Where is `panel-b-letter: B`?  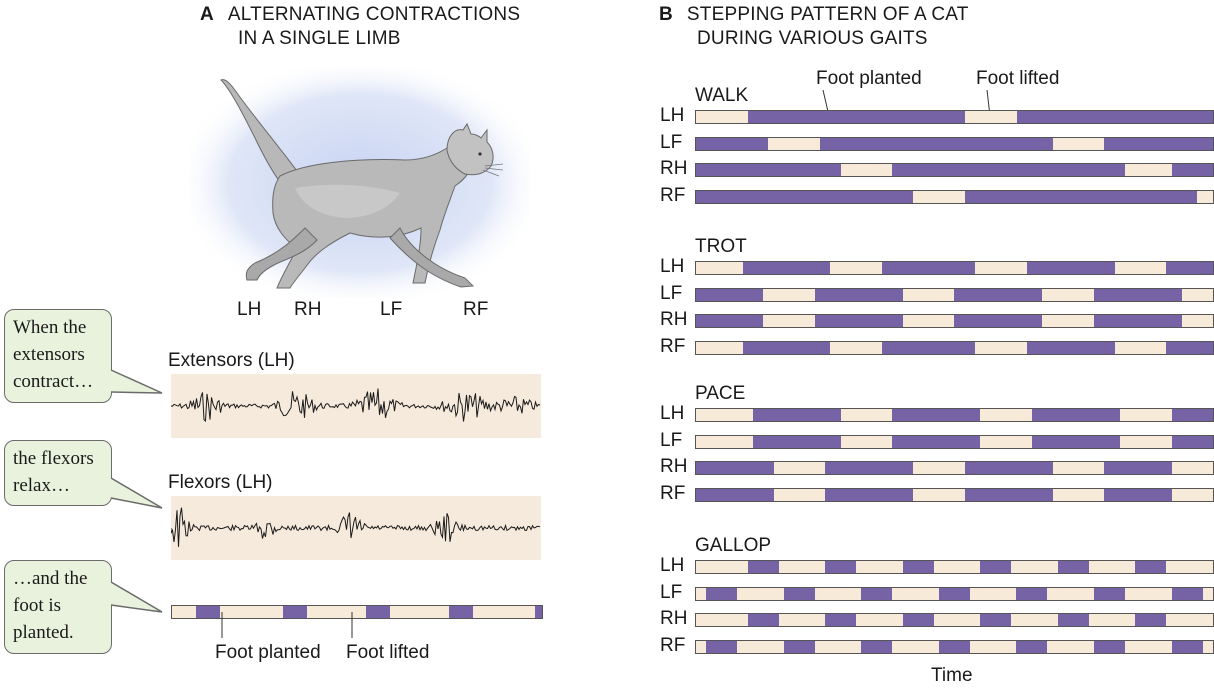 panel-b-letter: B is located at coordinates (666, 14).